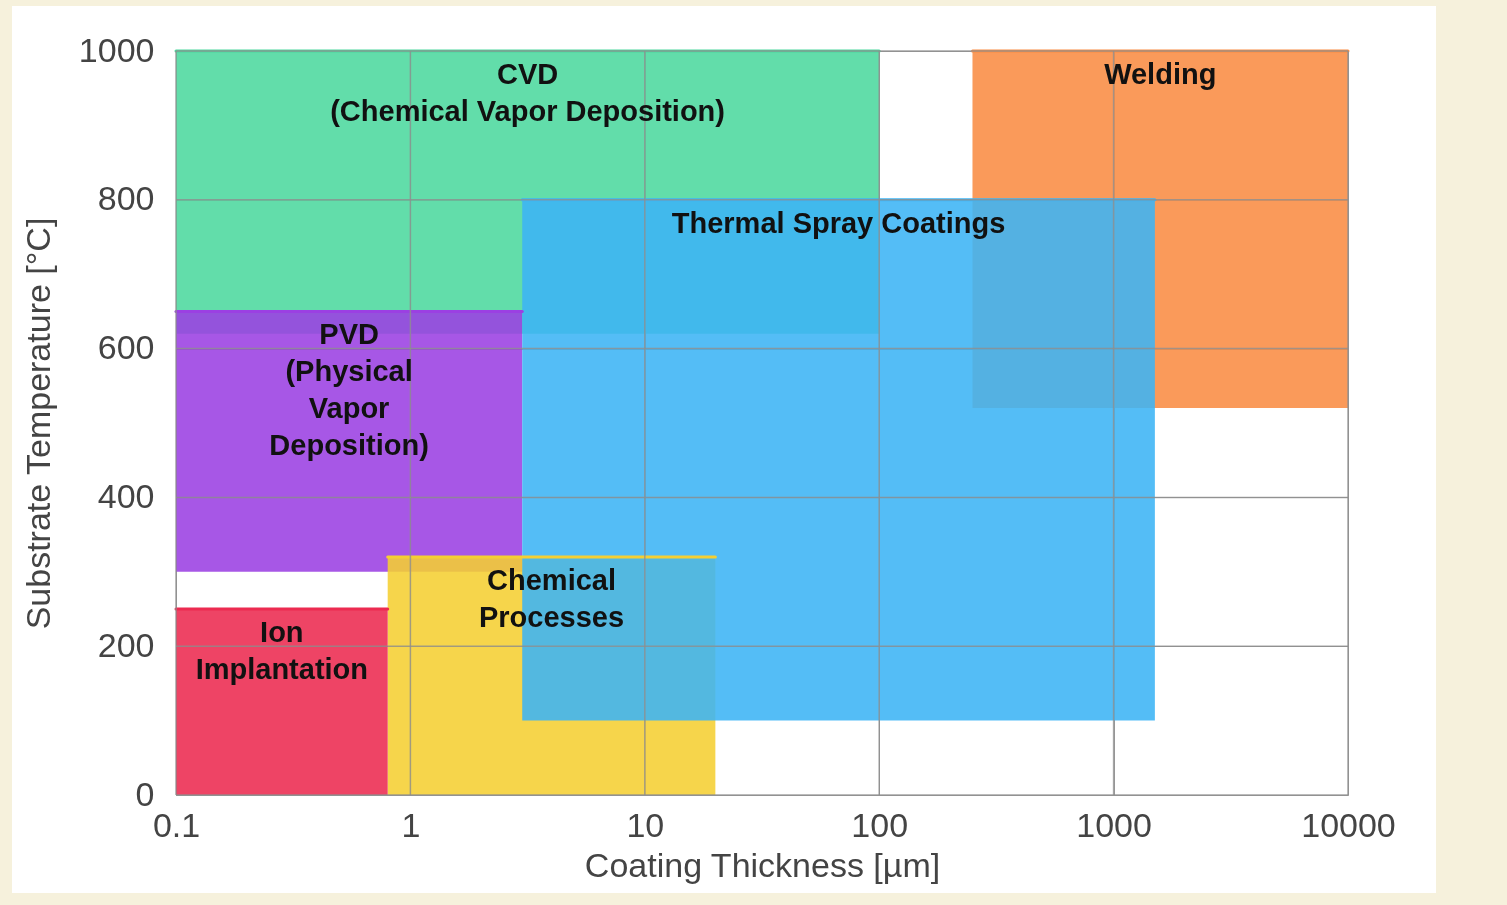 The height and width of the screenshot is (905, 1507). I want to click on x-tick-label: 10000, so click(1348, 824).